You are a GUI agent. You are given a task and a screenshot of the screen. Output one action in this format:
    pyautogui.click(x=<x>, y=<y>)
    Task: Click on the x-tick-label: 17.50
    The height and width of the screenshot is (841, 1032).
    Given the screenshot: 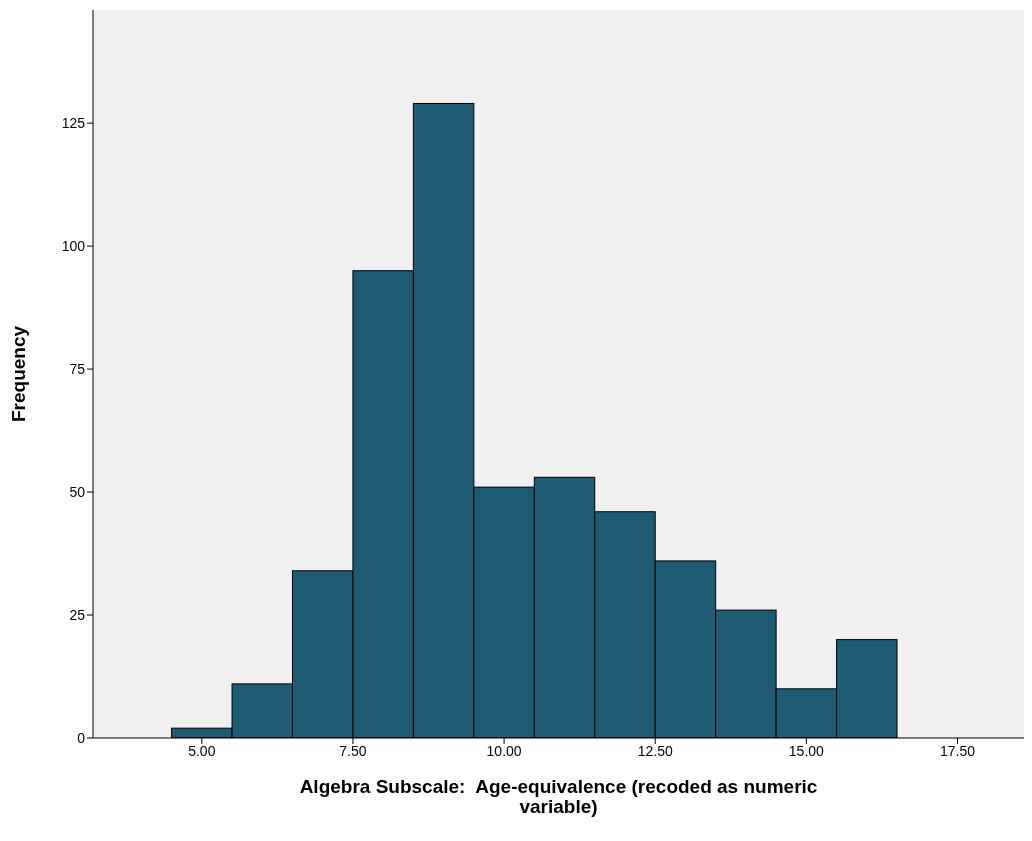 What is the action you would take?
    pyautogui.click(x=957, y=750)
    